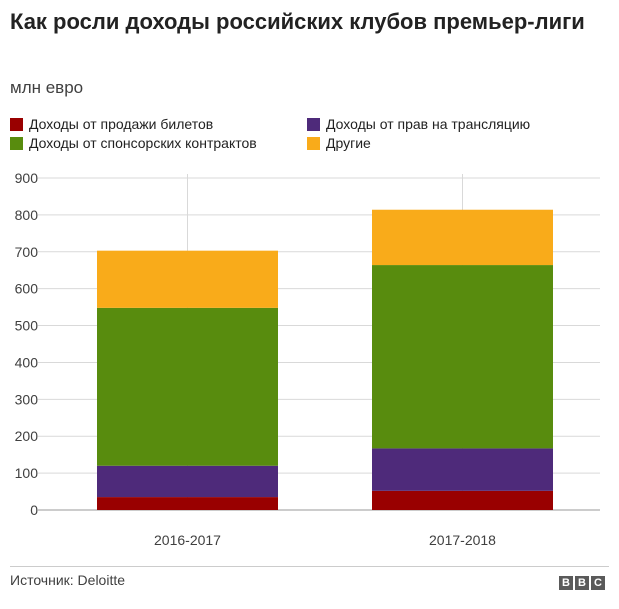  What do you see at coordinates (462, 540) in the screenshot?
I see `x-tick-label: 2017-2018` at bounding box center [462, 540].